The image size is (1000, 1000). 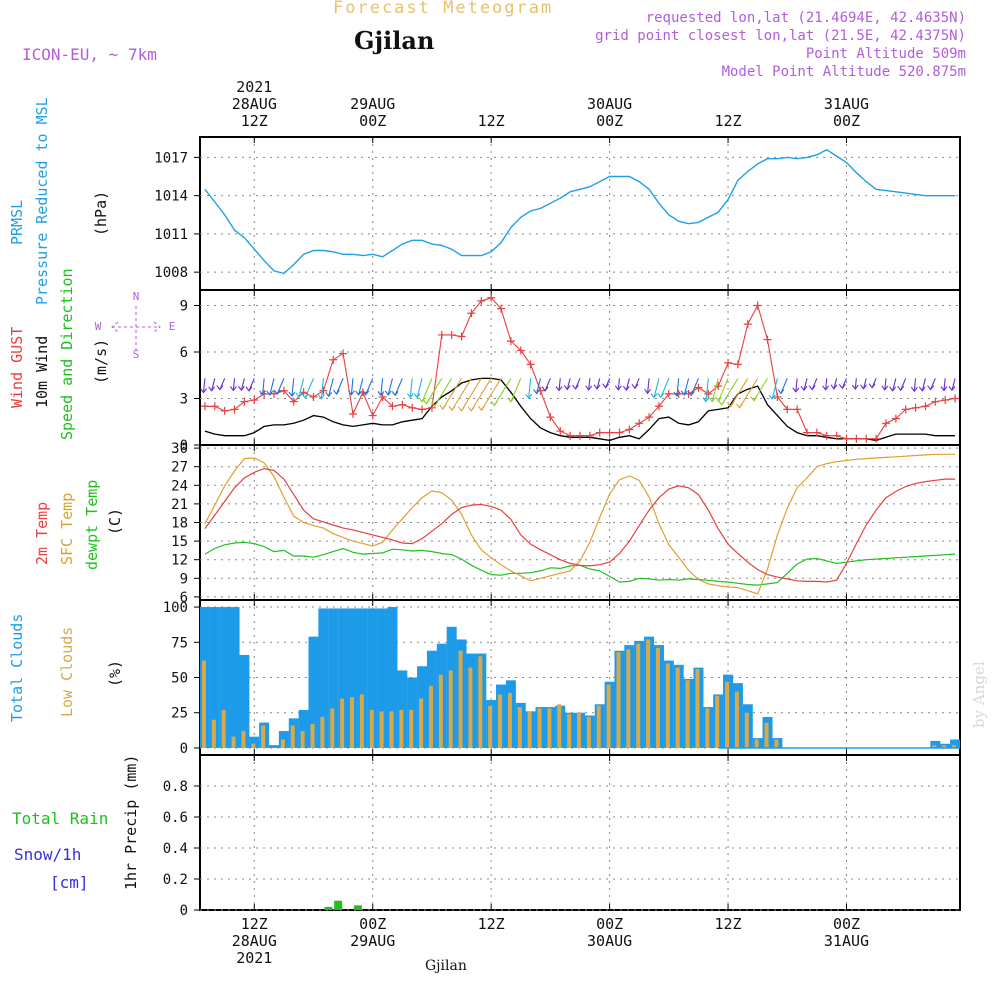 I want to click on snow-label: Snow/1h, so click(x=47, y=854).